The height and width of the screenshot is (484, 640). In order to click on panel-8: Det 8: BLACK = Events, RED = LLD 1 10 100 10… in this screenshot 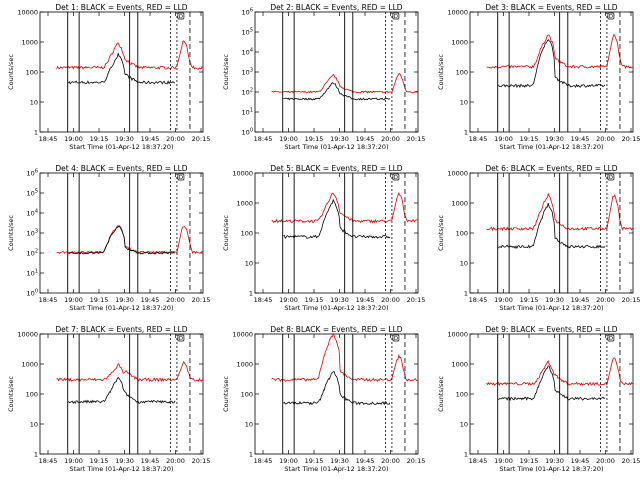, I will do `click(323, 399)`.